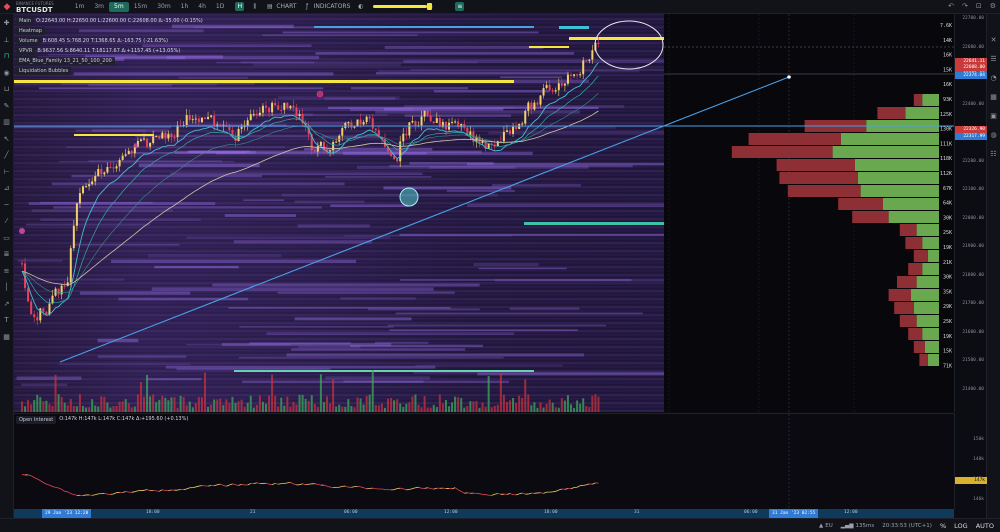 This screenshot has width=1000, height=532. What do you see at coordinates (6, 89) in the screenshot?
I see `lock-icon: ⊔` at bounding box center [6, 89].